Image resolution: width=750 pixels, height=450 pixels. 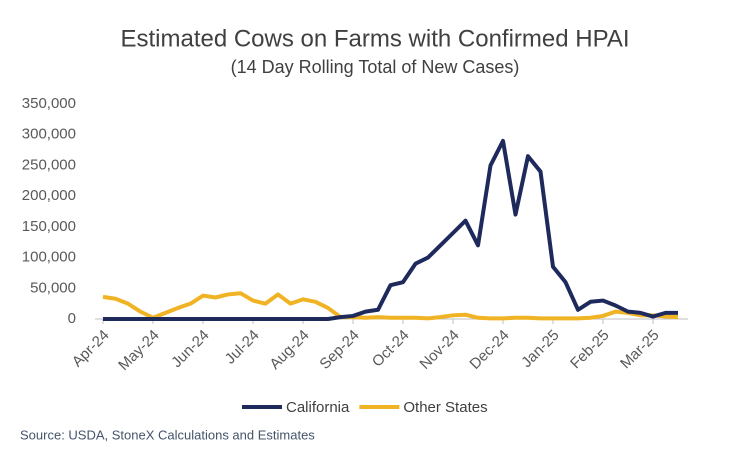 I want to click on legend-label: Other States, so click(x=445, y=407).